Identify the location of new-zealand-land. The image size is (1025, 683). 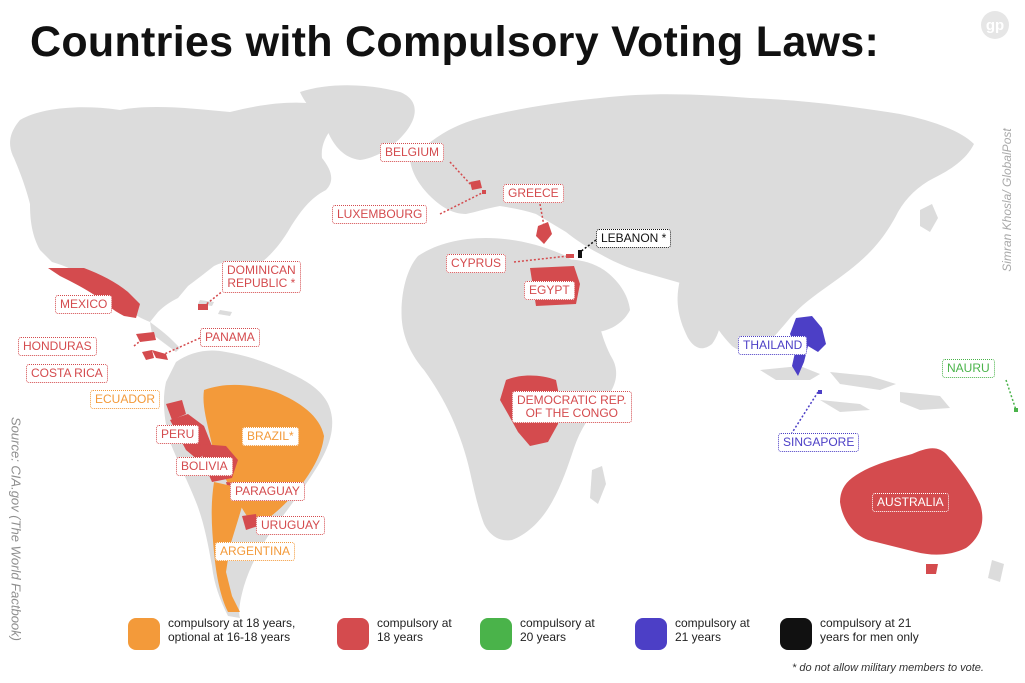
(996, 571).